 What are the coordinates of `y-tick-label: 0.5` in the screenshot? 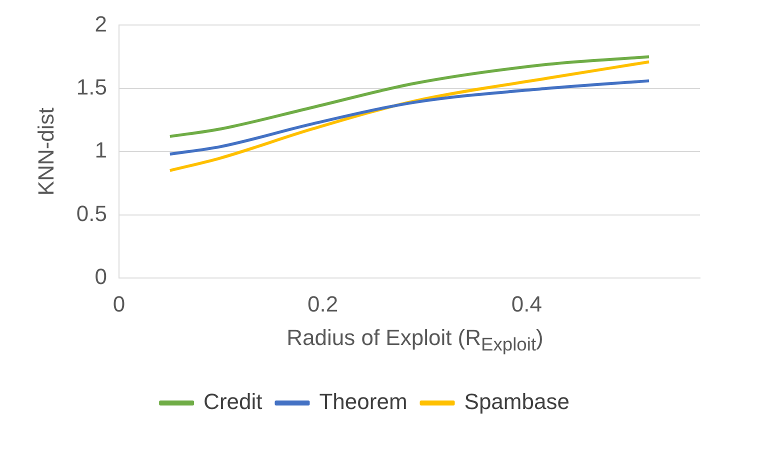 It's located at (91, 213).